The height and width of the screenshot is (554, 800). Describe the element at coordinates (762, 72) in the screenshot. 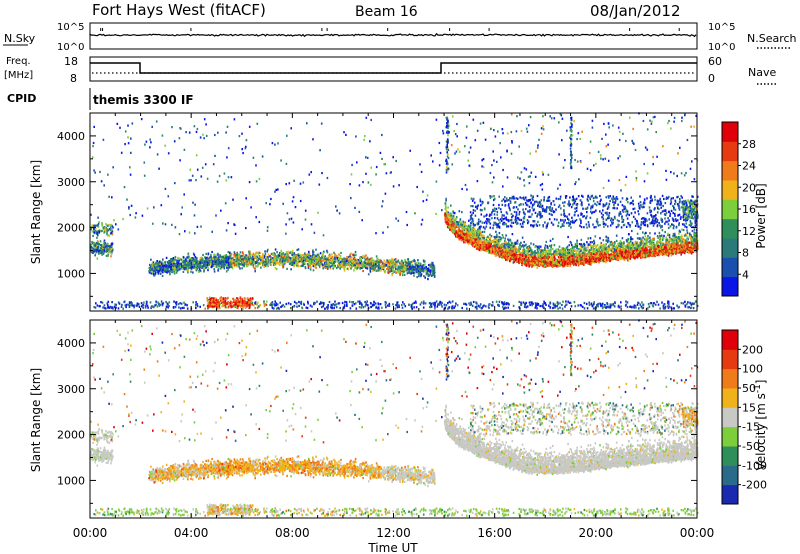

I see `freq-right-label: Nave` at that location.